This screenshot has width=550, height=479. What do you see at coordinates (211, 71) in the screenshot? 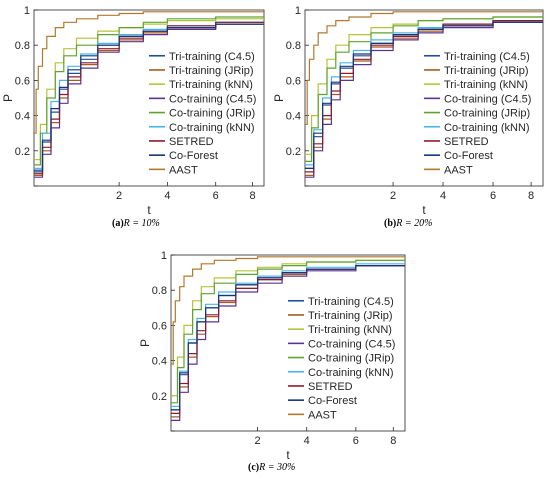
I see `legend-label-0-1: Tri-training (JRip)` at bounding box center [211, 71].